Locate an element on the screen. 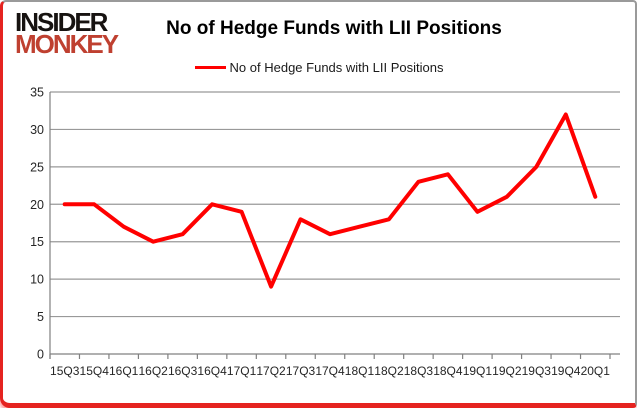 The width and height of the screenshot is (637, 408). insider-monkey-logo: INSIDER MONKEY is located at coordinates (67, 33).